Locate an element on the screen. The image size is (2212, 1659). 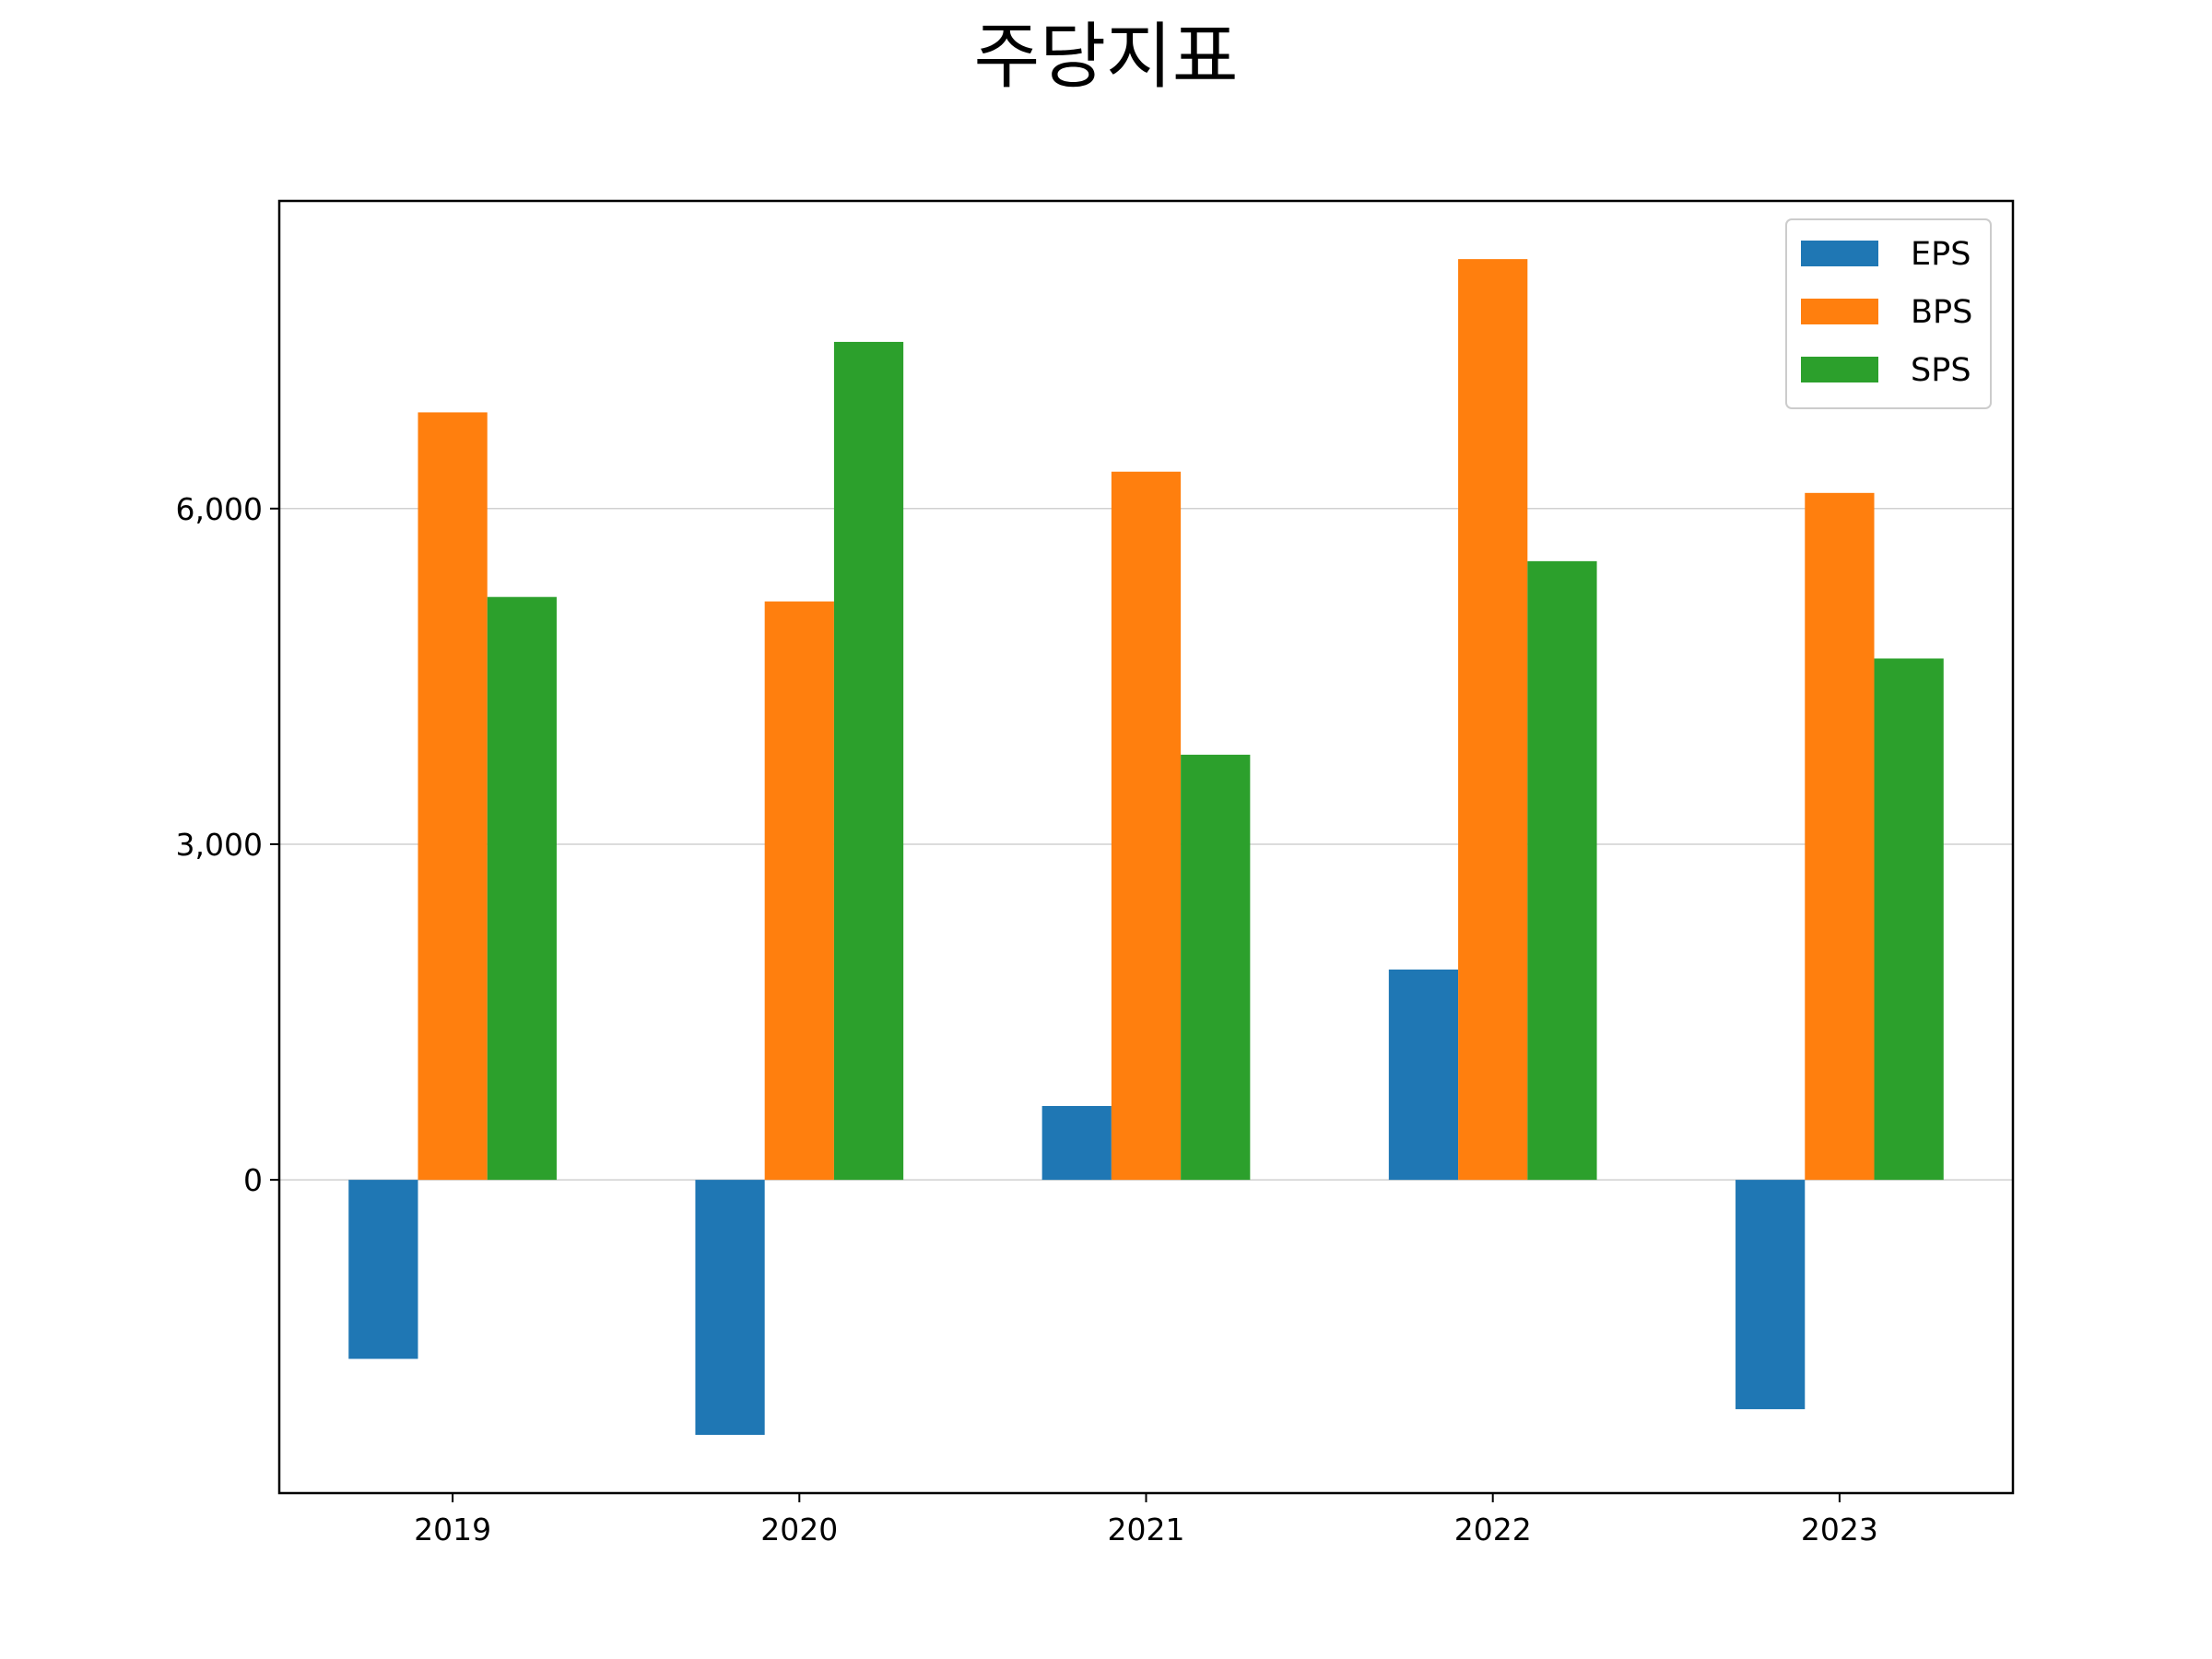
bar-bps-2020 is located at coordinates (799, 891).